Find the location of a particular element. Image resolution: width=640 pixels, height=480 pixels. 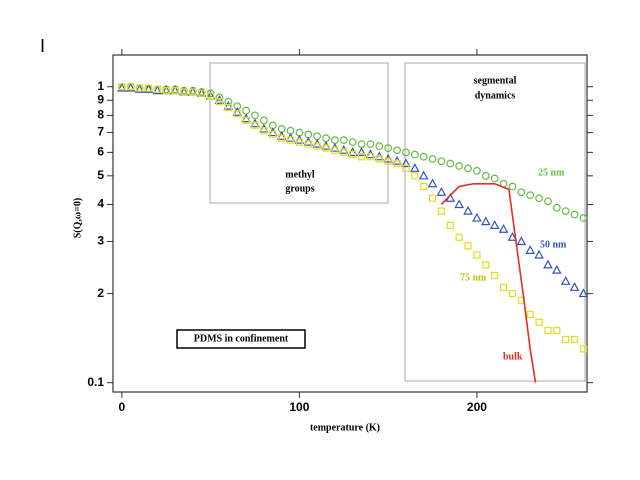

y-tick-label: 3 is located at coordinates (100, 241).